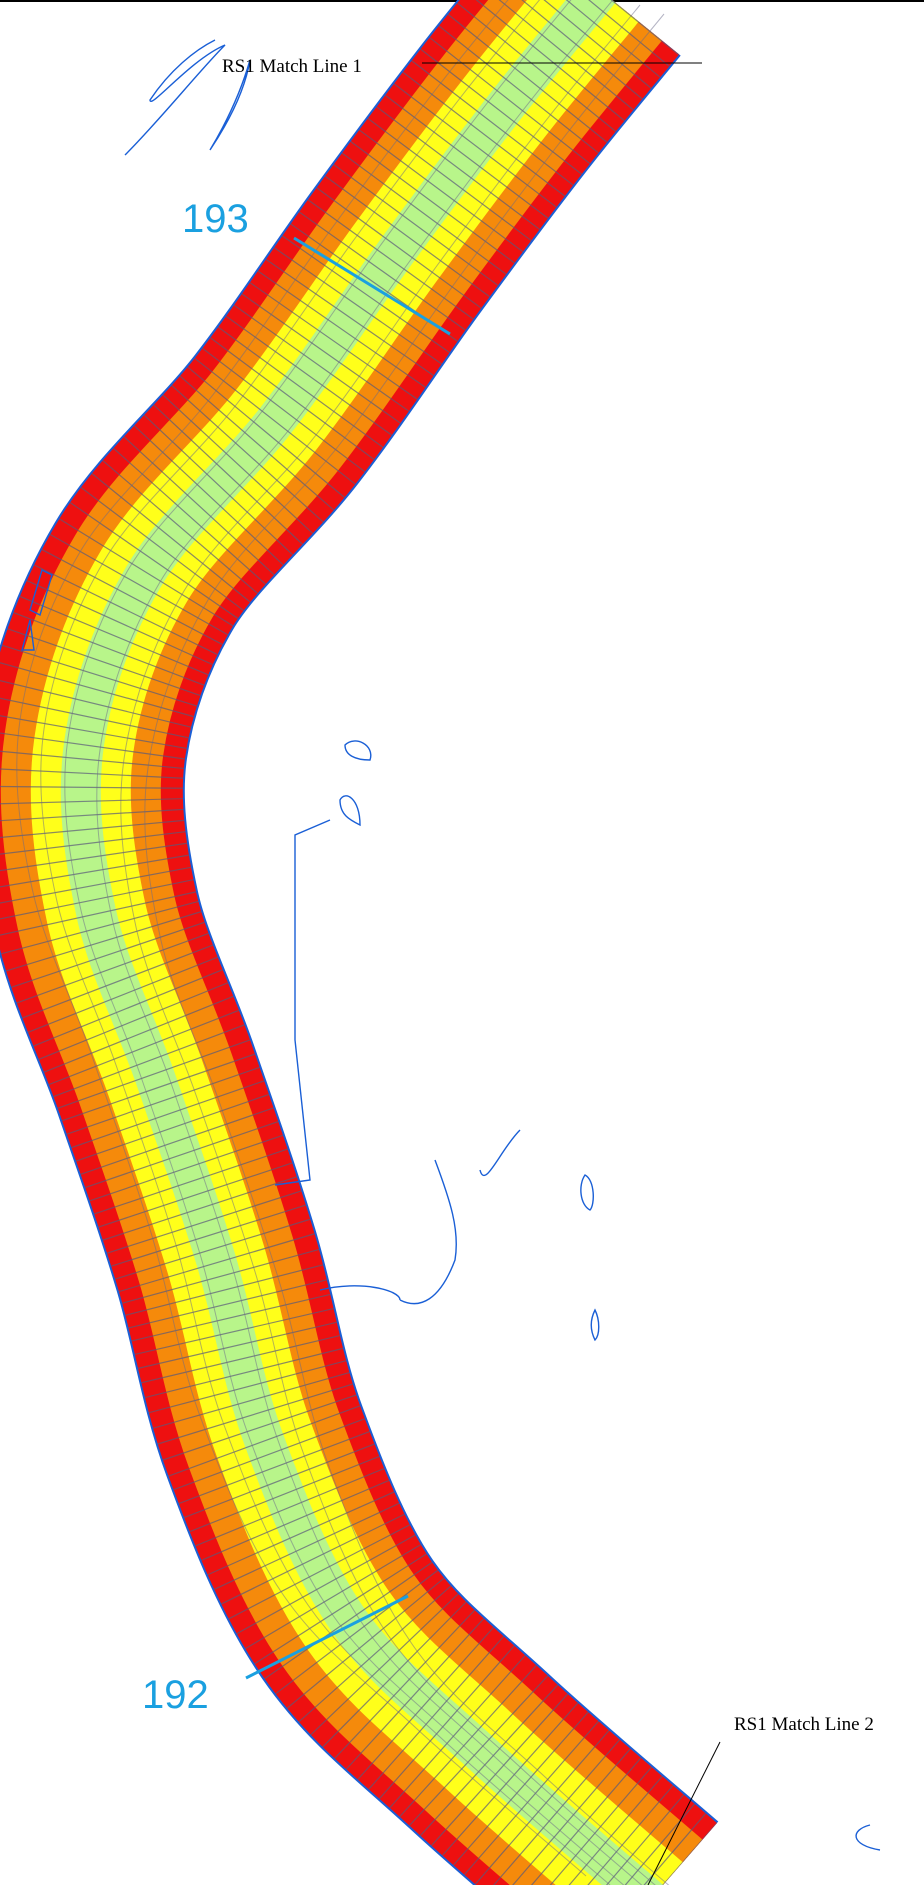 The image size is (924, 1885). What do you see at coordinates (215, 219) in the screenshot?
I see `section-label: 193` at bounding box center [215, 219].